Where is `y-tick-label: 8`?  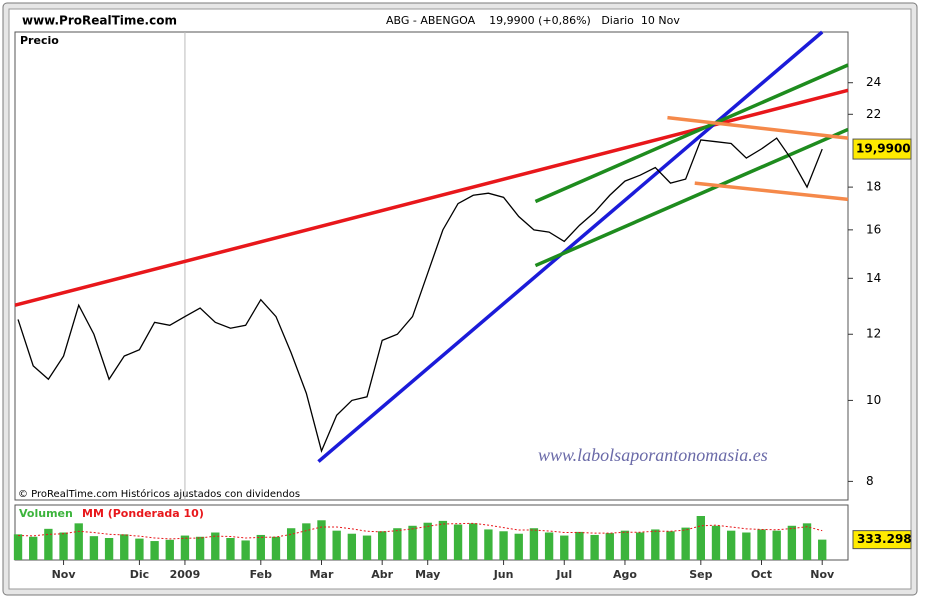
y-tick-label: 8 is located at coordinates (870, 481).